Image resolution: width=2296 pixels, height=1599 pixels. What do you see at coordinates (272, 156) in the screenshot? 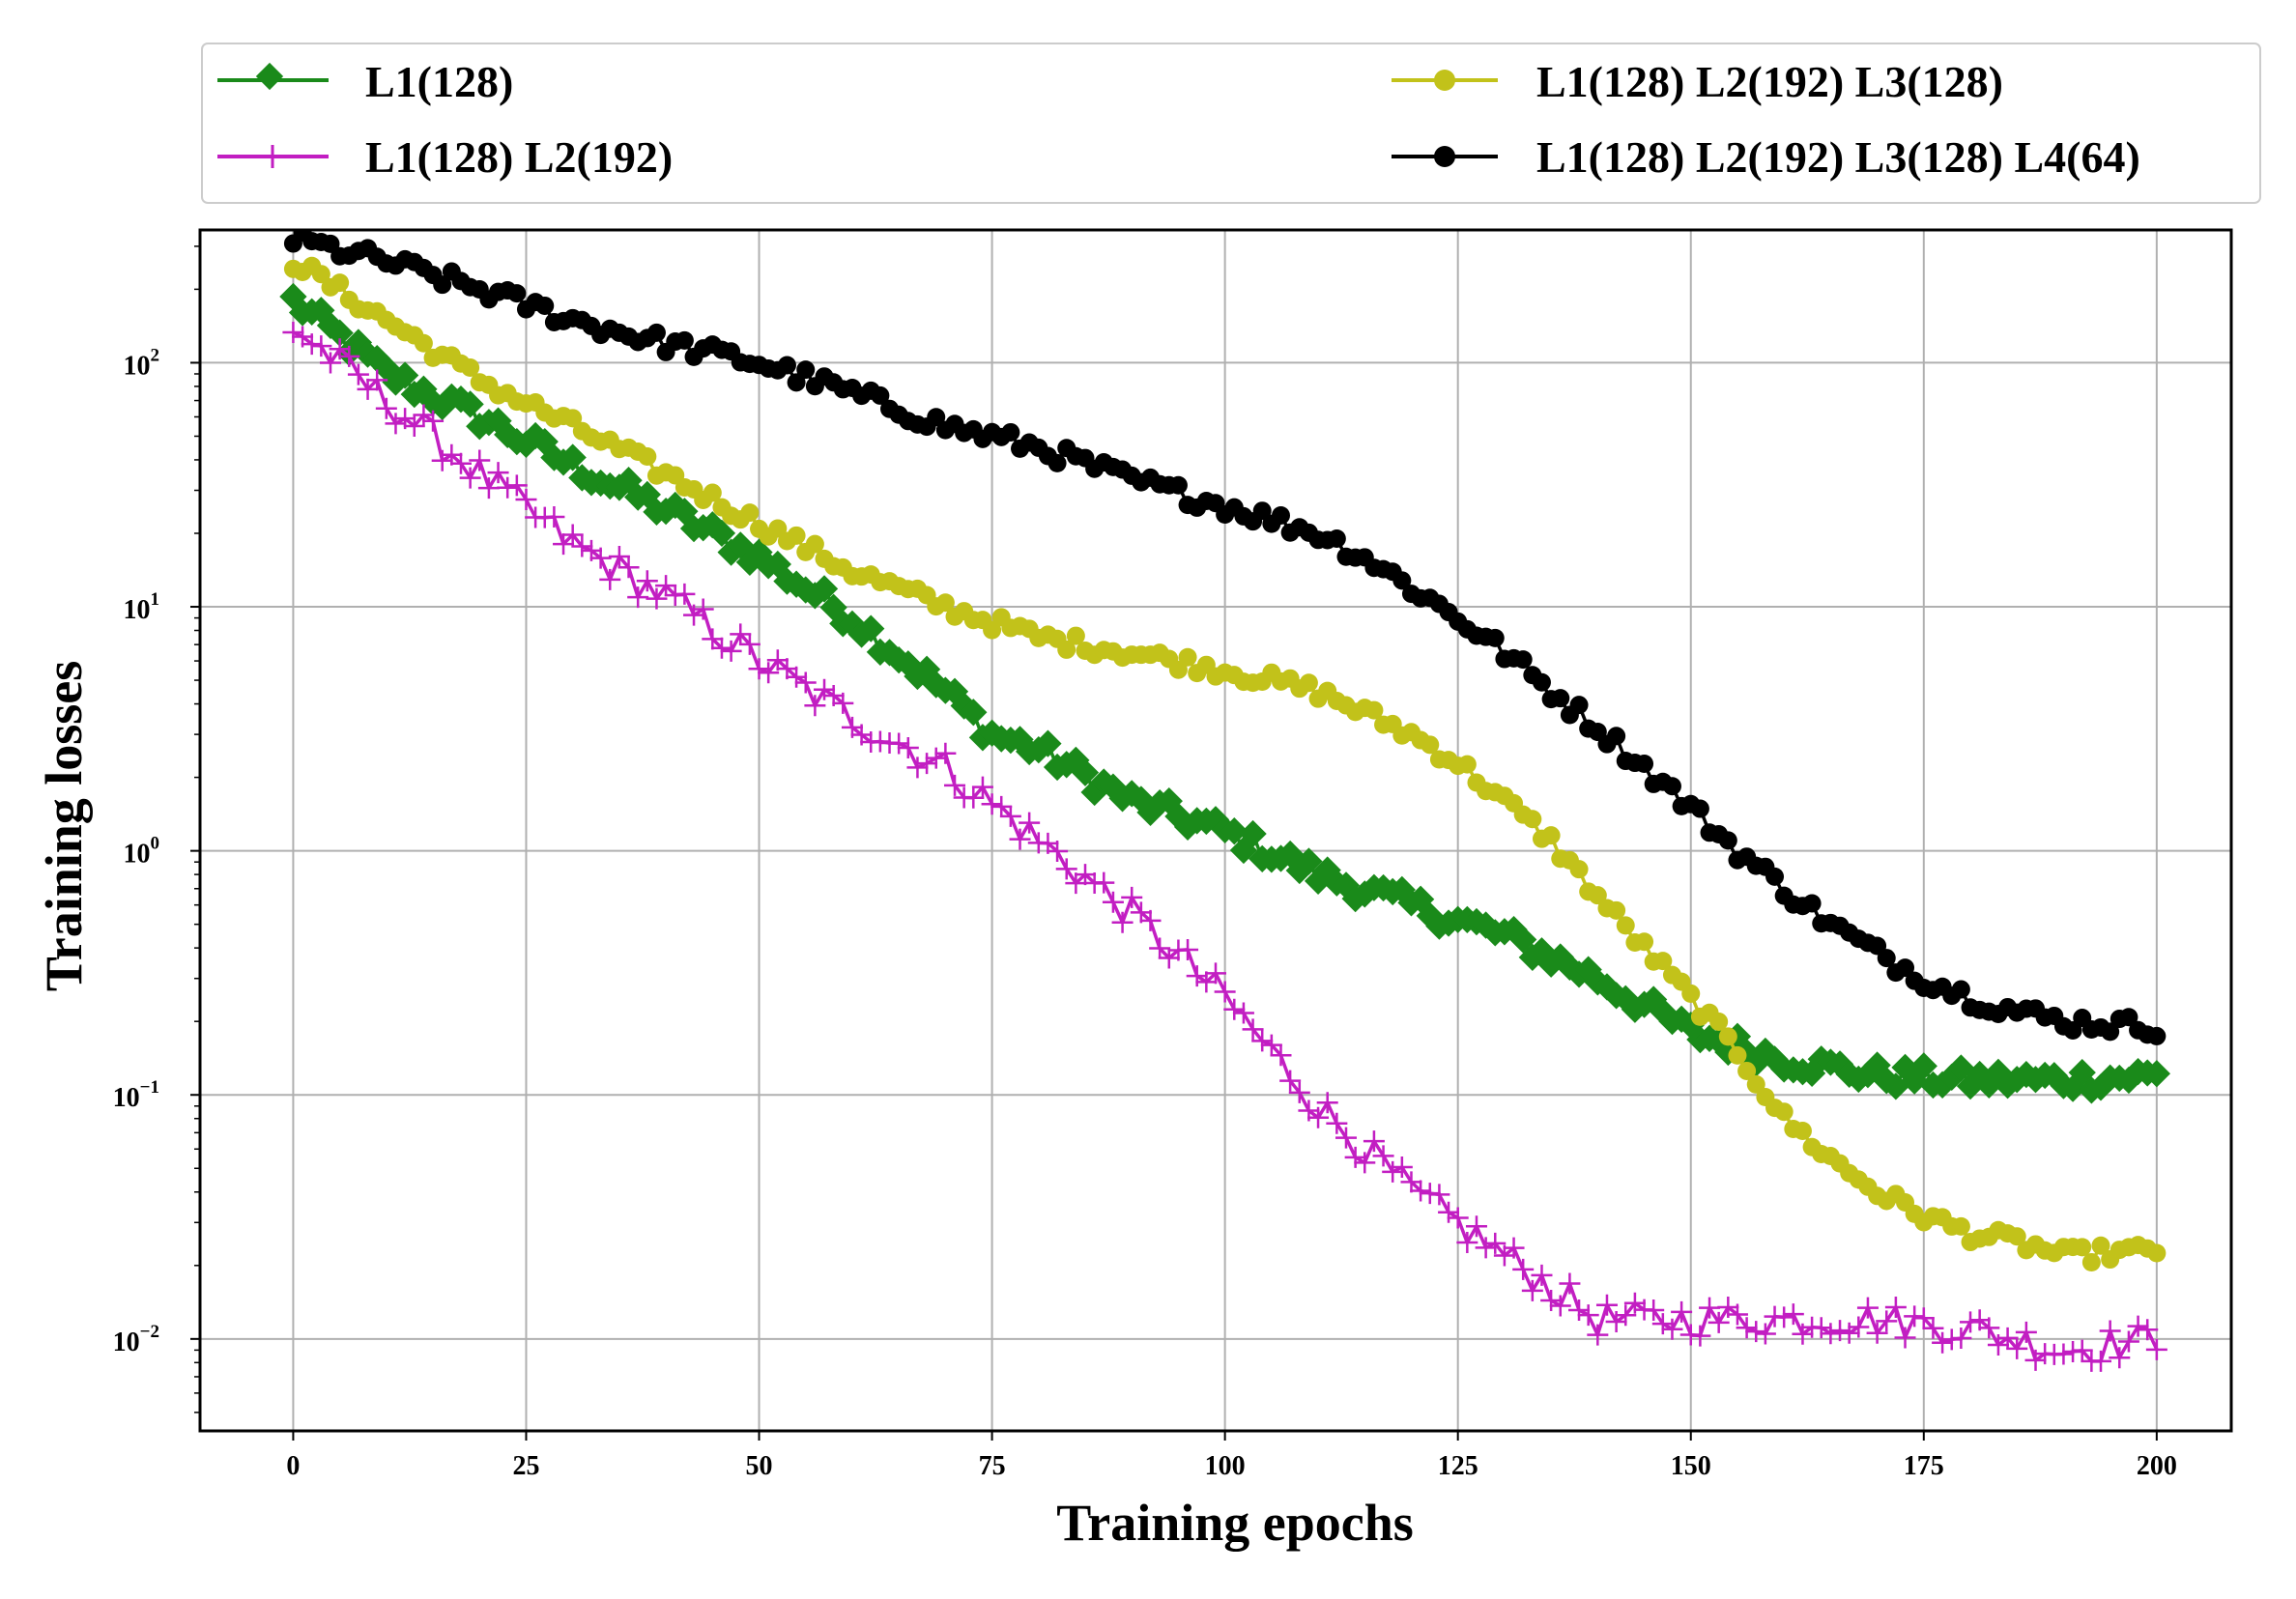
I see `legend-marker-l1-l2` at bounding box center [272, 156].